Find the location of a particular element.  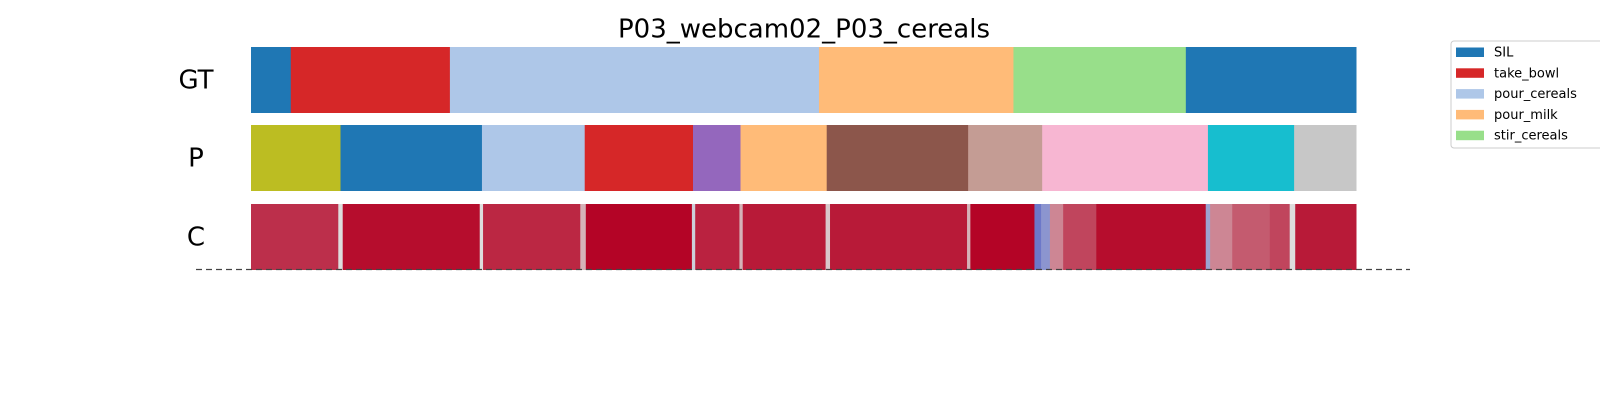

legend-box is located at coordinates (1525, 94).